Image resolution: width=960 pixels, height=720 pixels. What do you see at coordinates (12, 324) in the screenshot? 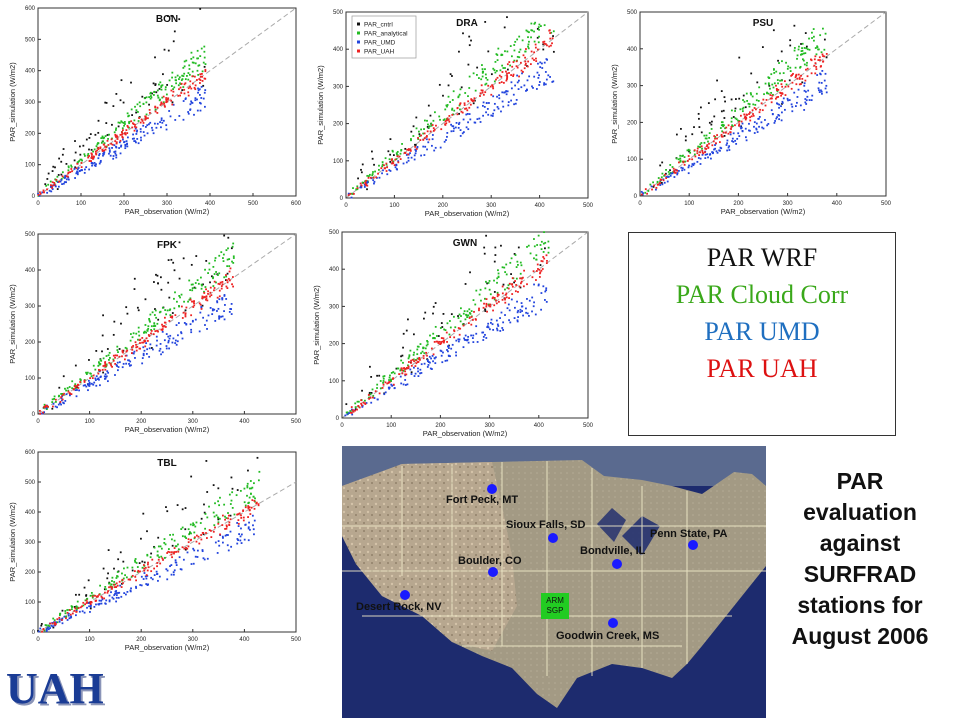
I see `y-axis-label: PAR_simulation (W/m2)` at bounding box center [12, 324].